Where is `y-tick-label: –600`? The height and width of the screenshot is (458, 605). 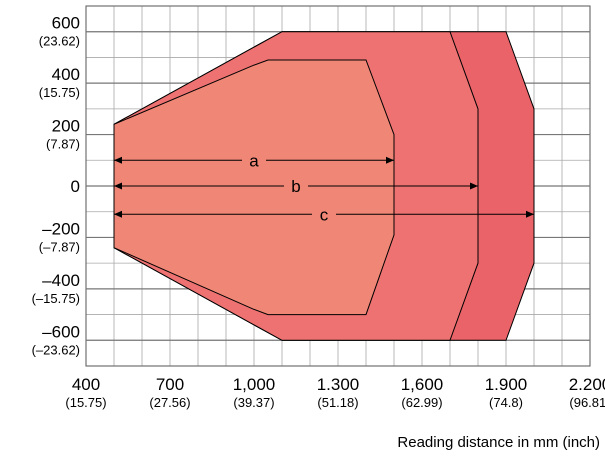
y-tick-label: –600 is located at coordinates (61, 331).